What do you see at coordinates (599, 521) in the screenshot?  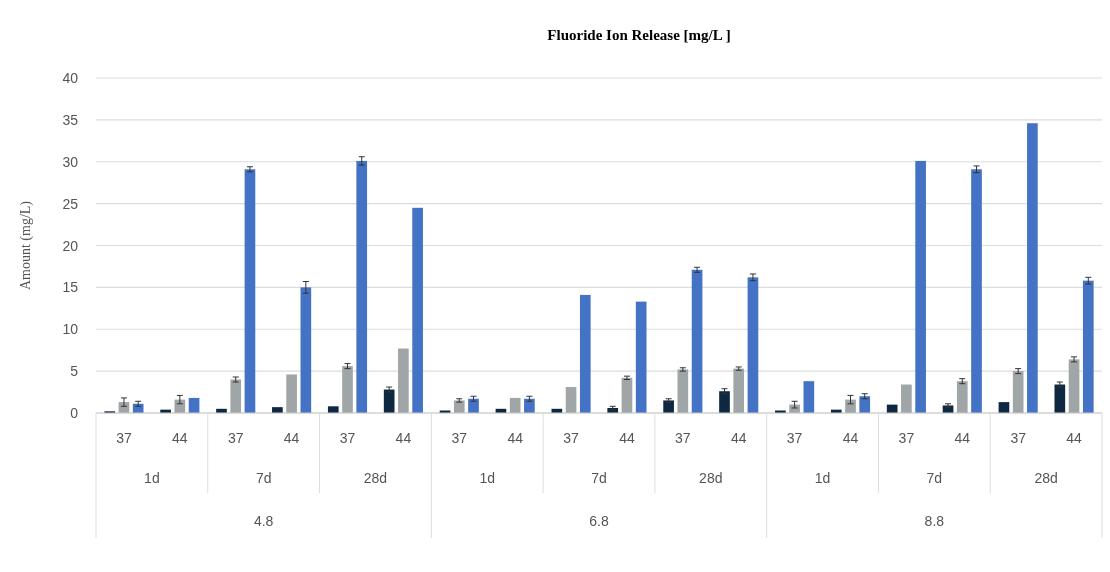 I see `text: 6.8` at bounding box center [599, 521].